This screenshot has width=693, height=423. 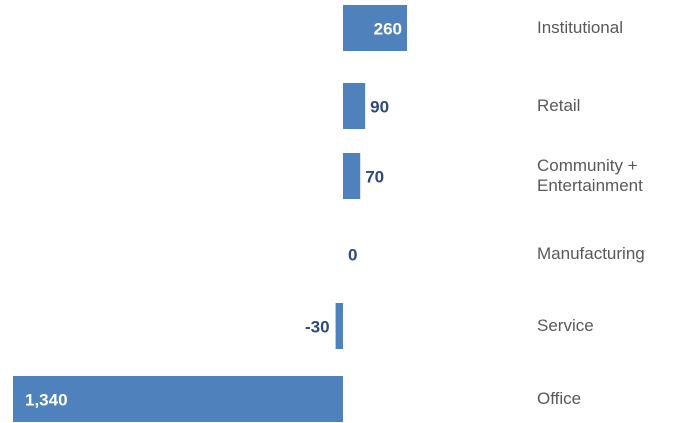 I want to click on category-label: Office, so click(x=559, y=398).